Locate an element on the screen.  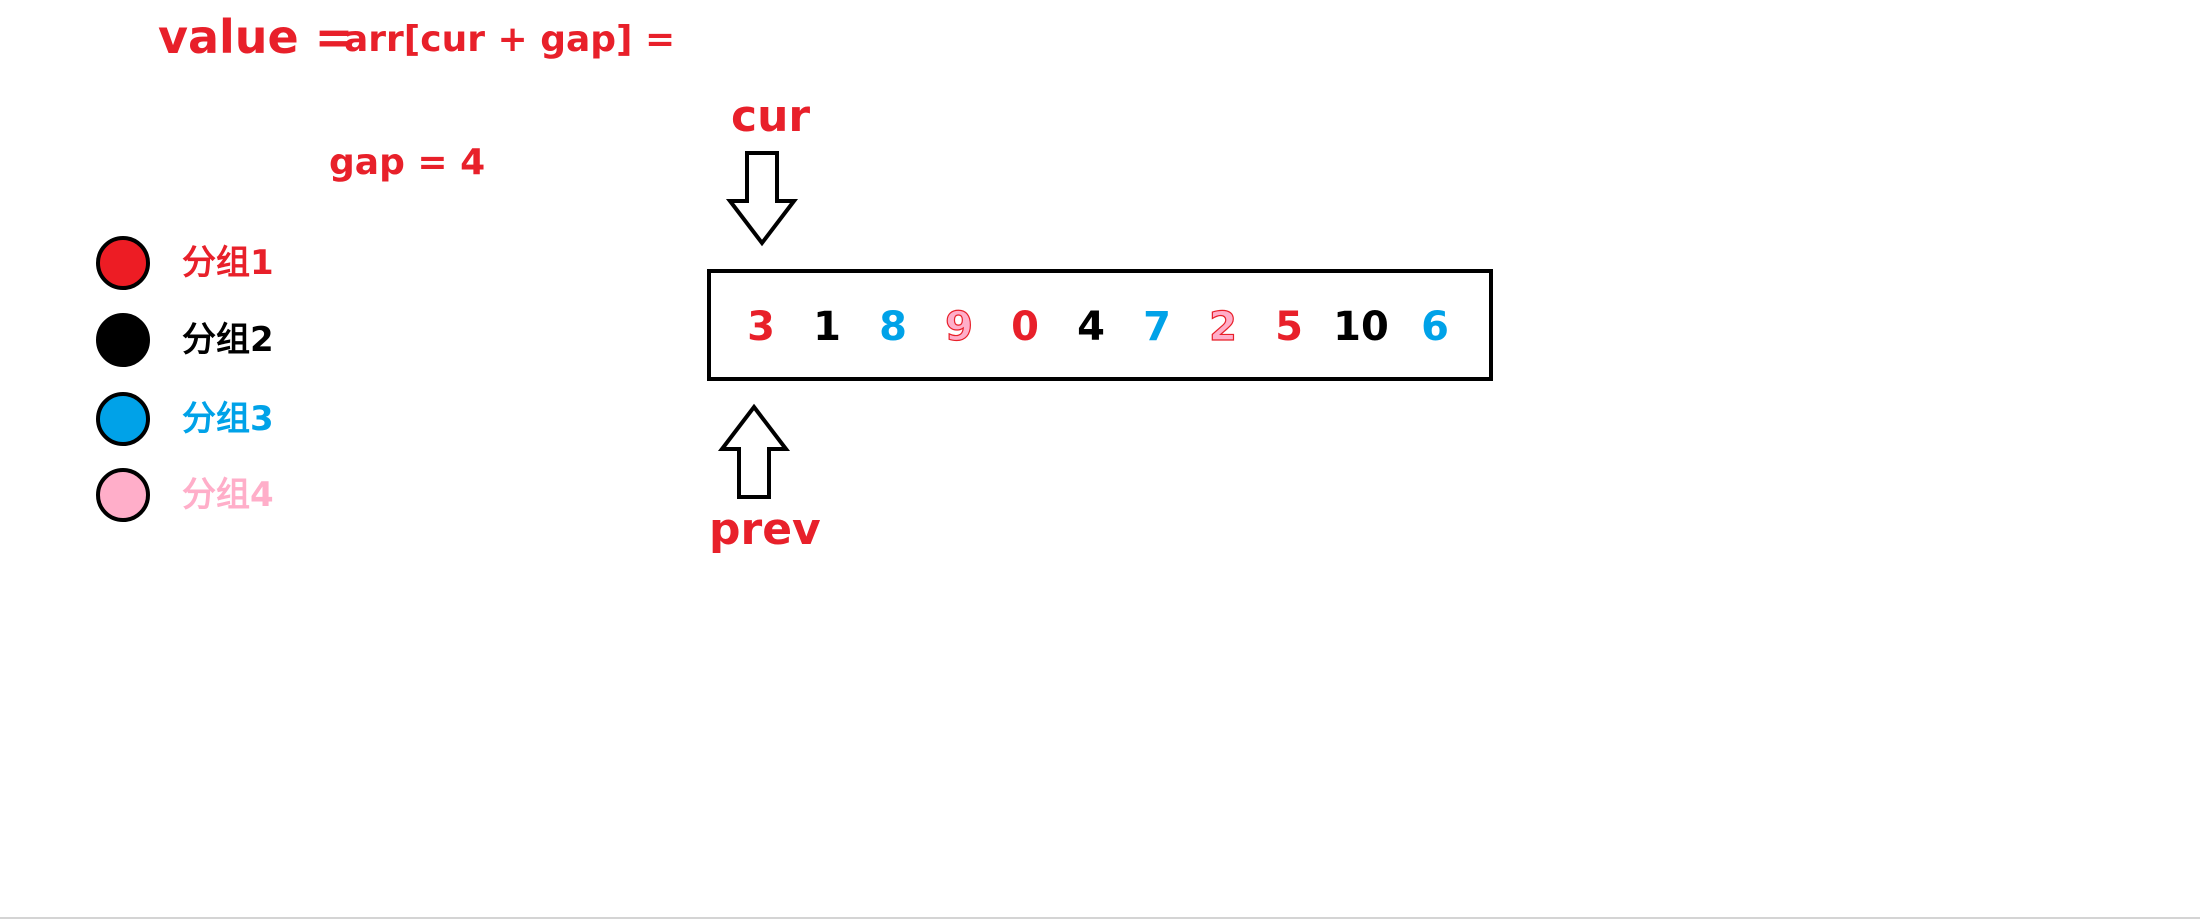
gap-label: gap = 4 is located at coordinates (407, 162).